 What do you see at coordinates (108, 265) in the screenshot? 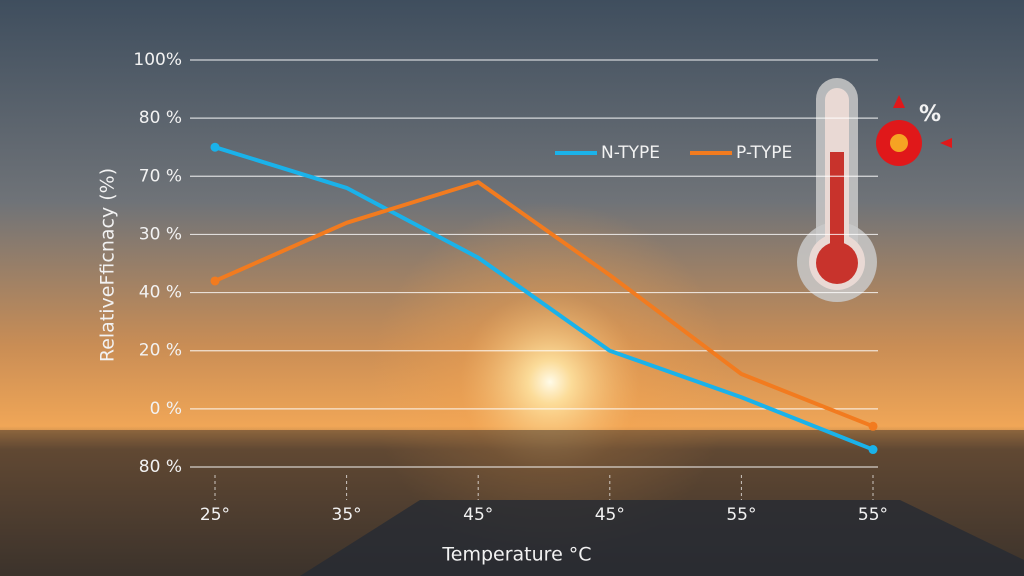
I see `y-axis-title: RelativeFficnacy (%)` at bounding box center [108, 265].